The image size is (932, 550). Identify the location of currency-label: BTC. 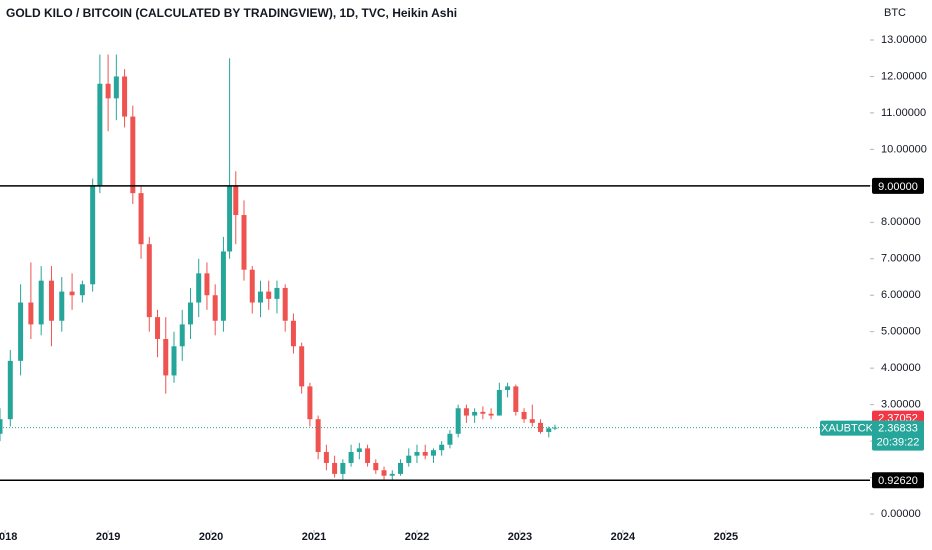
(895, 13).